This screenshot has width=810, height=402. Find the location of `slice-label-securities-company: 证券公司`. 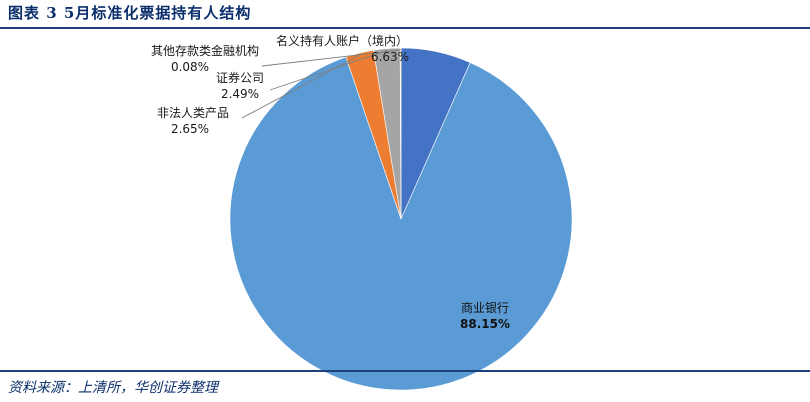

slice-label-securities-company: 证券公司 is located at coordinates (240, 77).